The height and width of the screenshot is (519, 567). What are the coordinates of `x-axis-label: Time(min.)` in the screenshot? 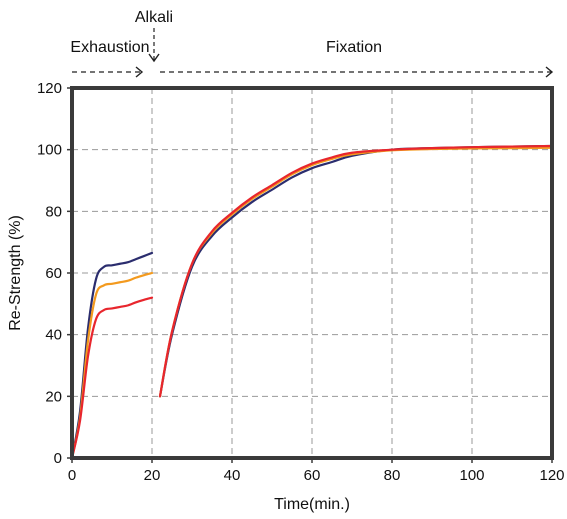 It's located at (312, 504).